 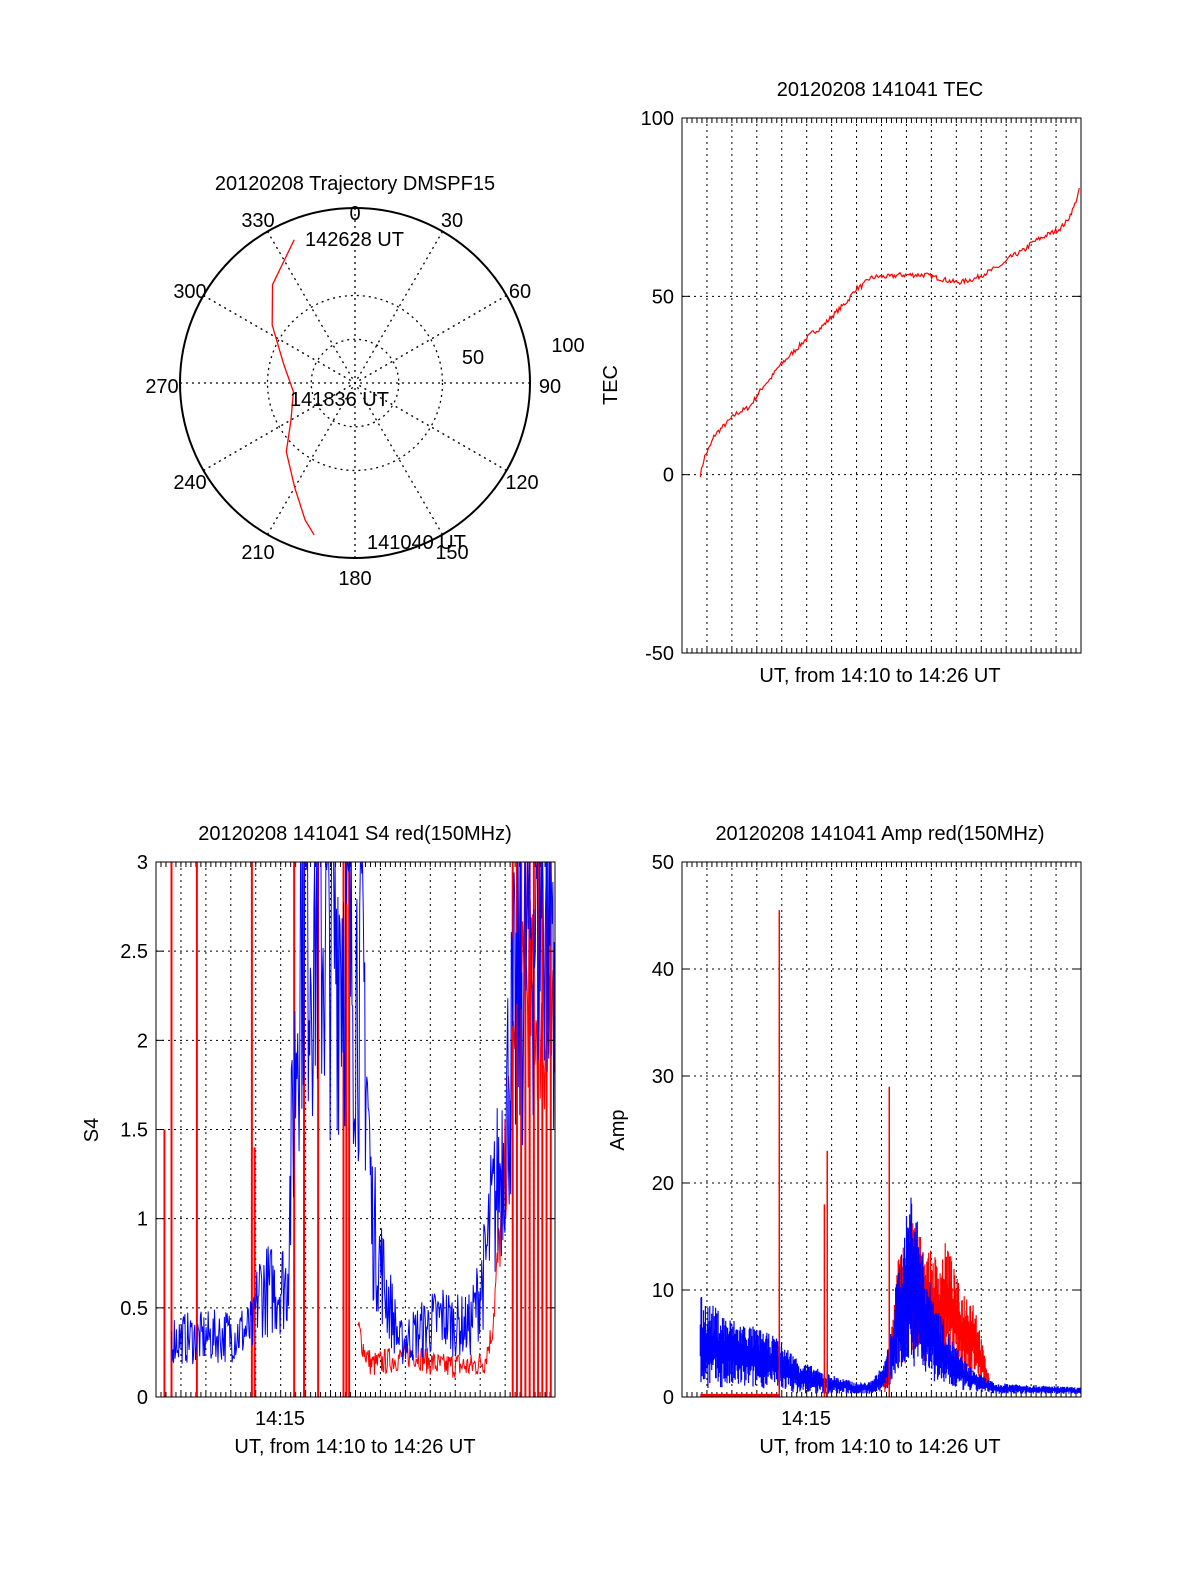 What do you see at coordinates (161, 387) in the screenshot?
I see `azimuth-label: 270` at bounding box center [161, 387].